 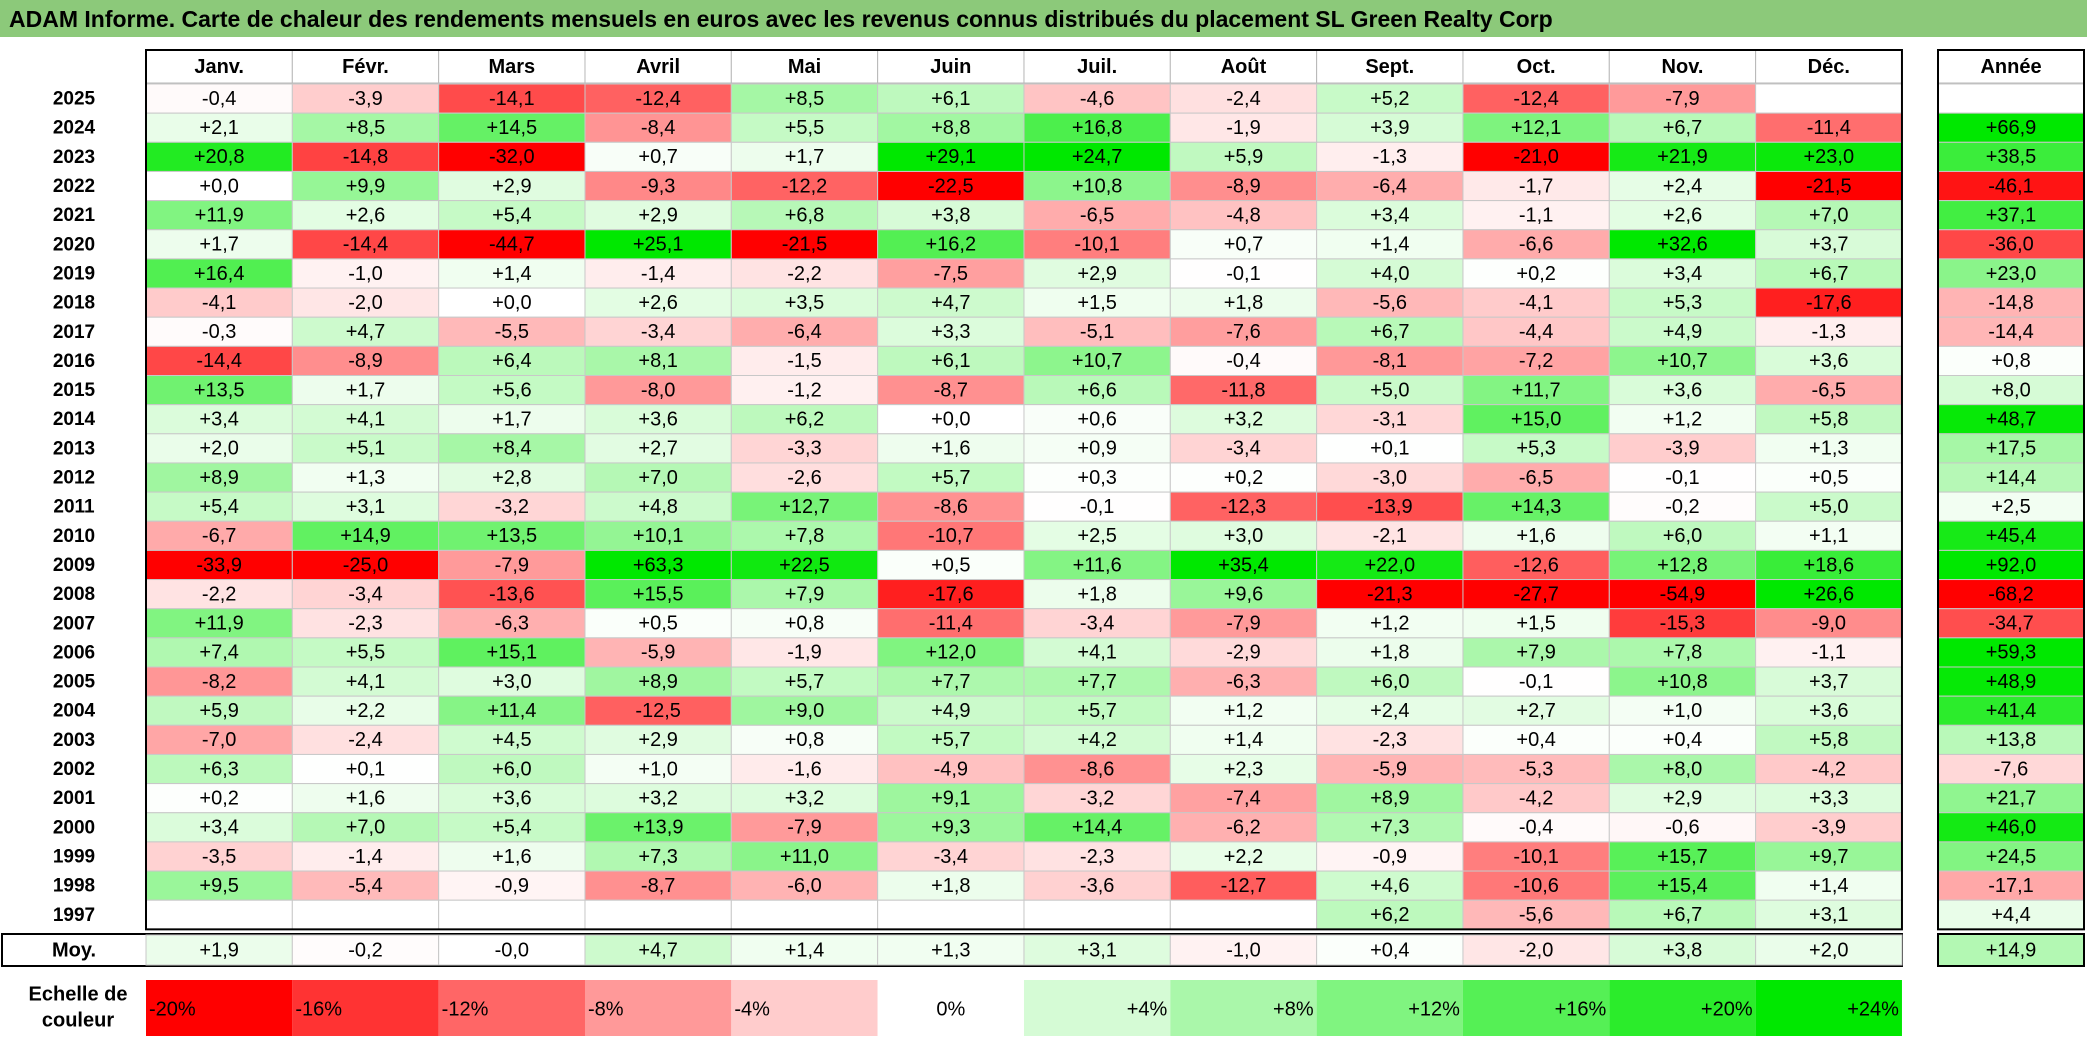 I want to click on heat-cell-value: +5,9, so click(x=1243, y=157).